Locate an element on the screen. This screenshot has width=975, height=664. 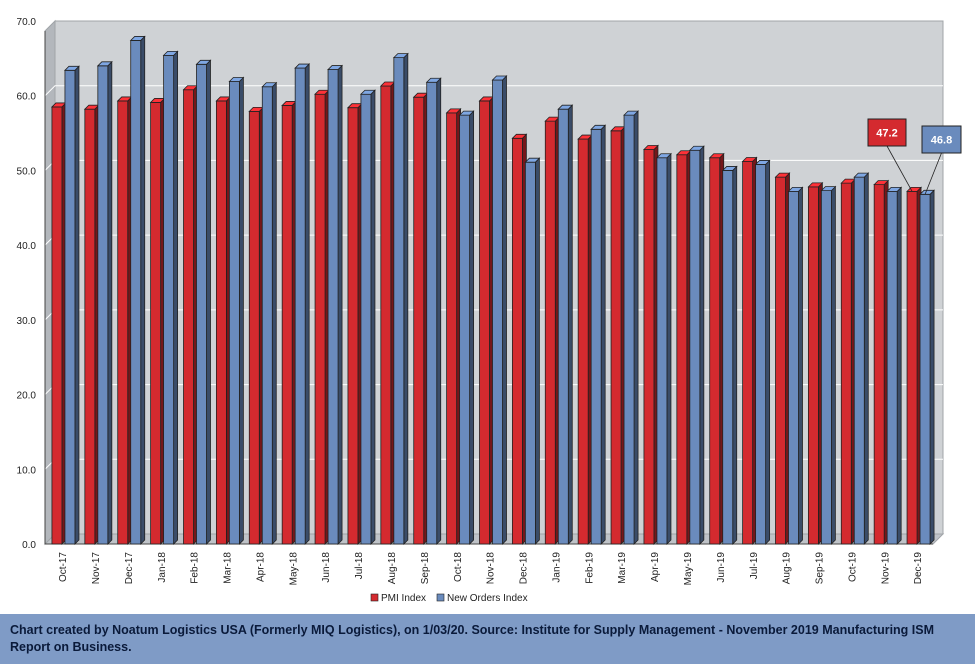
x-tick-label: Oct-19 is located at coordinates (852, 567).